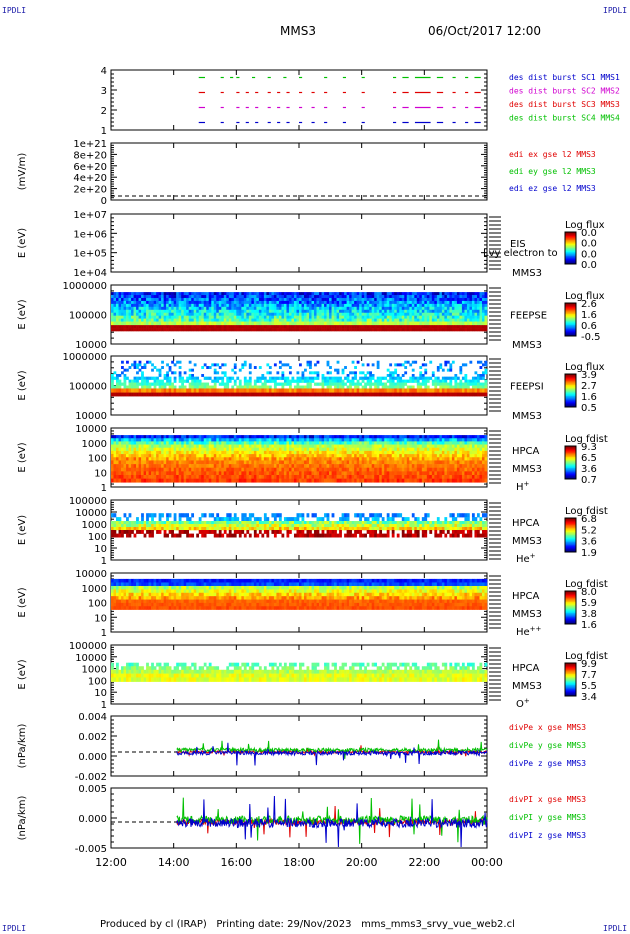 The height and width of the screenshot is (934, 630). What do you see at coordinates (589, 265) in the screenshot?
I see `eis-colorbar-tick-label: 0.0` at bounding box center [589, 265].